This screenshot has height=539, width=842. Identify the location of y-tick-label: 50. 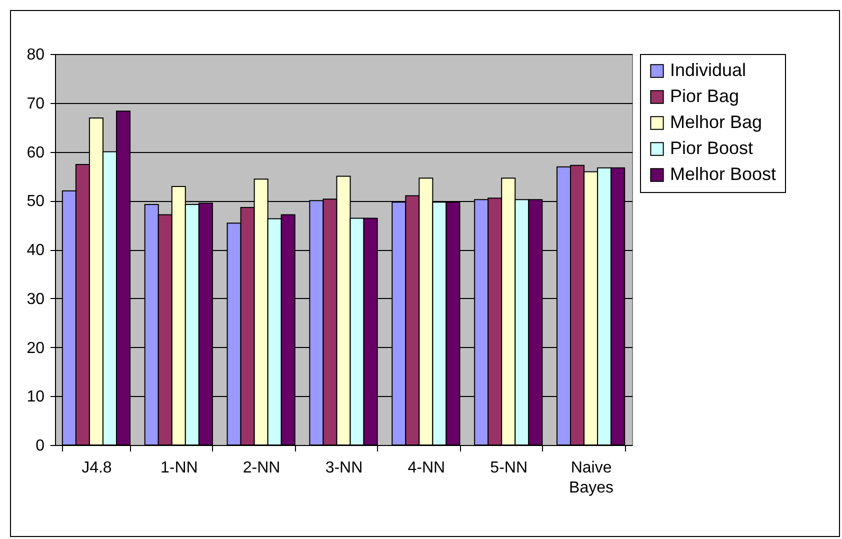
(35, 201).